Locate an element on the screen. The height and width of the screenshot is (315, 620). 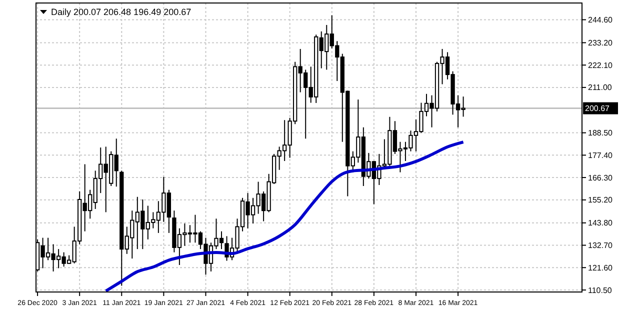
y-tick-label: 110.50 is located at coordinates (600, 290).